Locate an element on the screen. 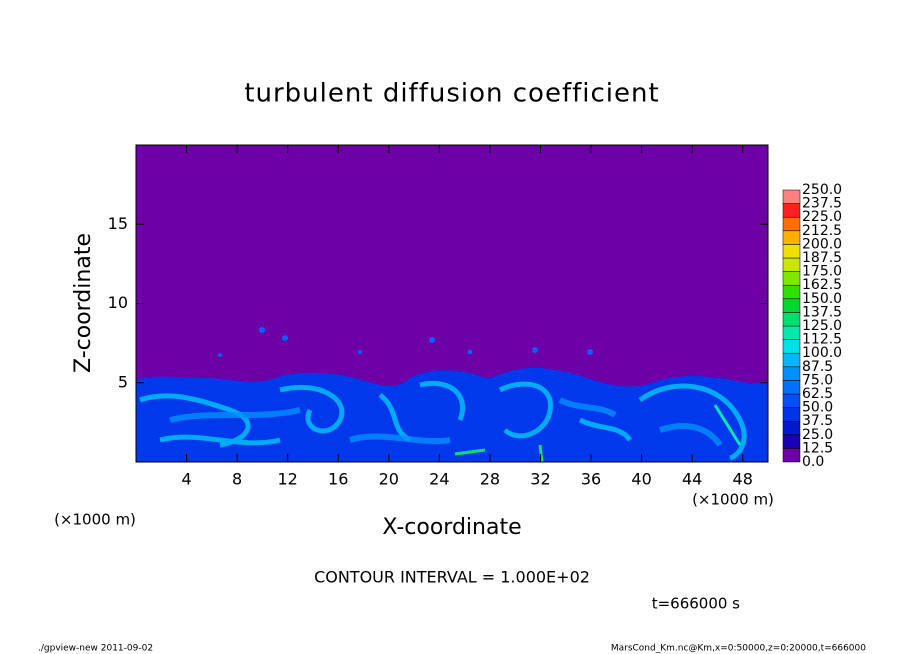 The width and height of the screenshot is (904, 654). colorbar-label: 150.0 is located at coordinates (822, 299).